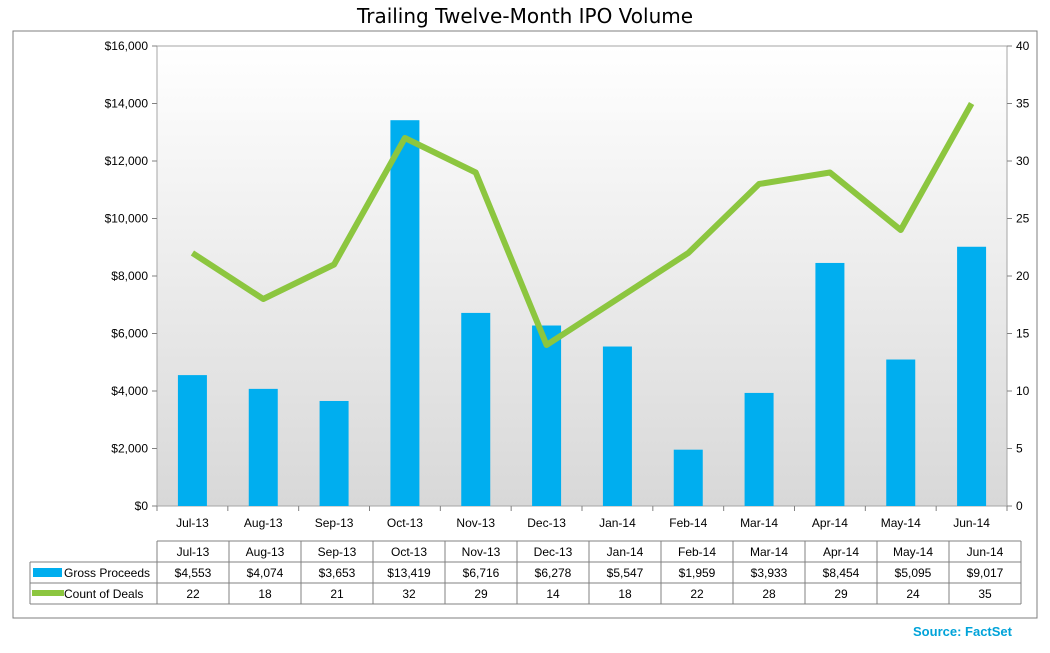 The height and width of the screenshot is (653, 1050). What do you see at coordinates (546, 523) in the screenshot?
I see `x-tick-label: Dec-13` at bounding box center [546, 523].